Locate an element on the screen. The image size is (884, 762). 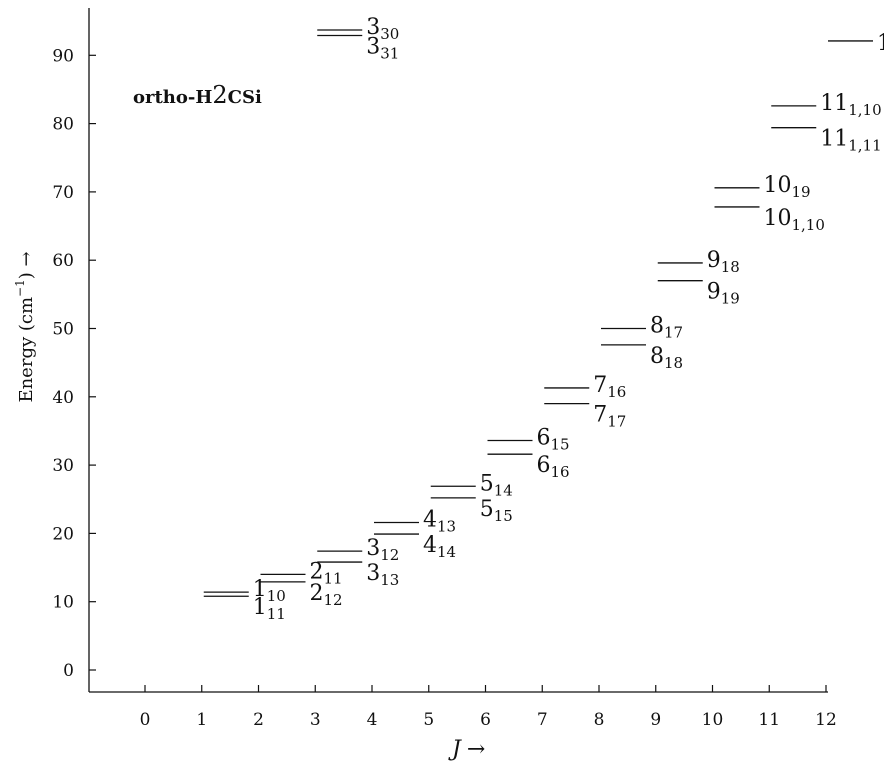
x-tick-label: 6 is located at coordinates (485, 720).